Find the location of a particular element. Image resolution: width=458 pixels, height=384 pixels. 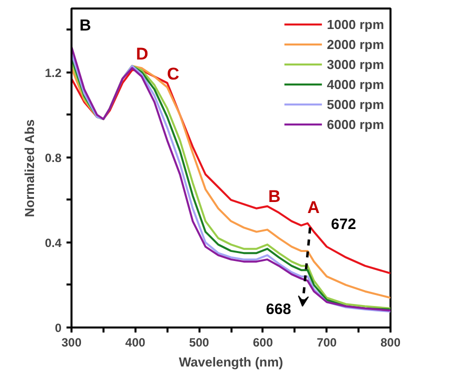

y-tick-label: 0 is located at coordinates (58, 328).